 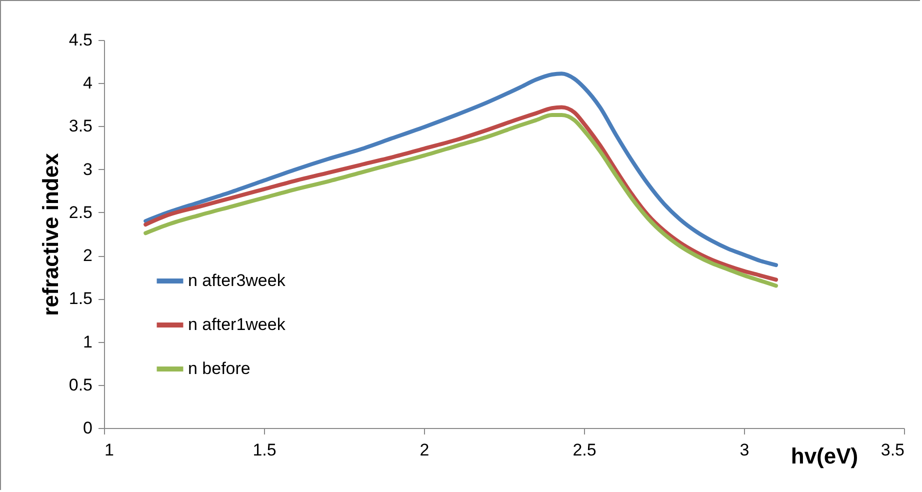 What do you see at coordinates (80, 40) in the screenshot?
I see `y-tick-label: 4.5` at bounding box center [80, 40].